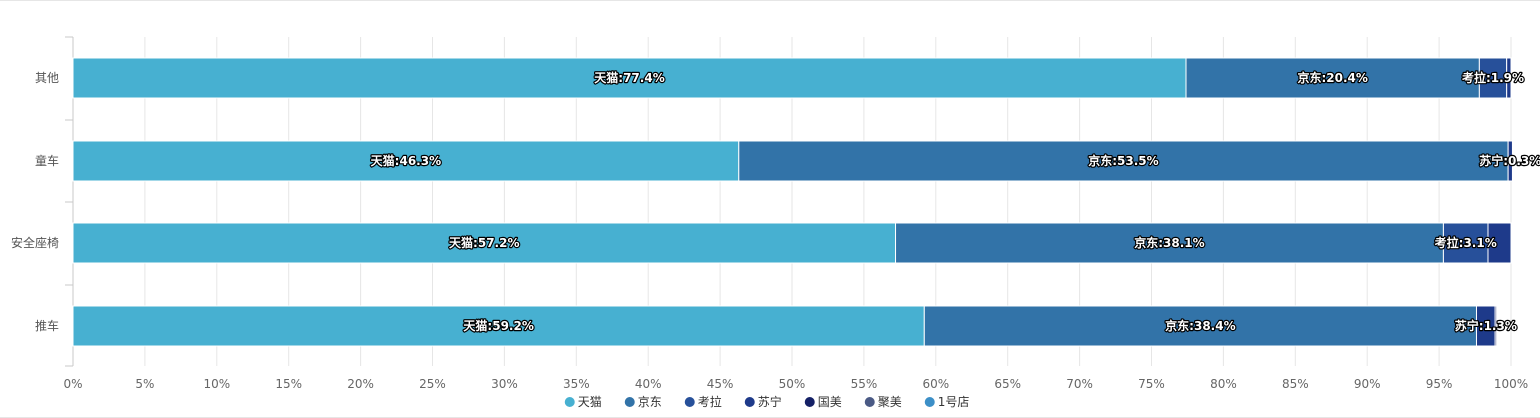 This screenshot has height=418, width=1540. I want to click on data-label-halo: 京东:53.5%, so click(1123, 160).